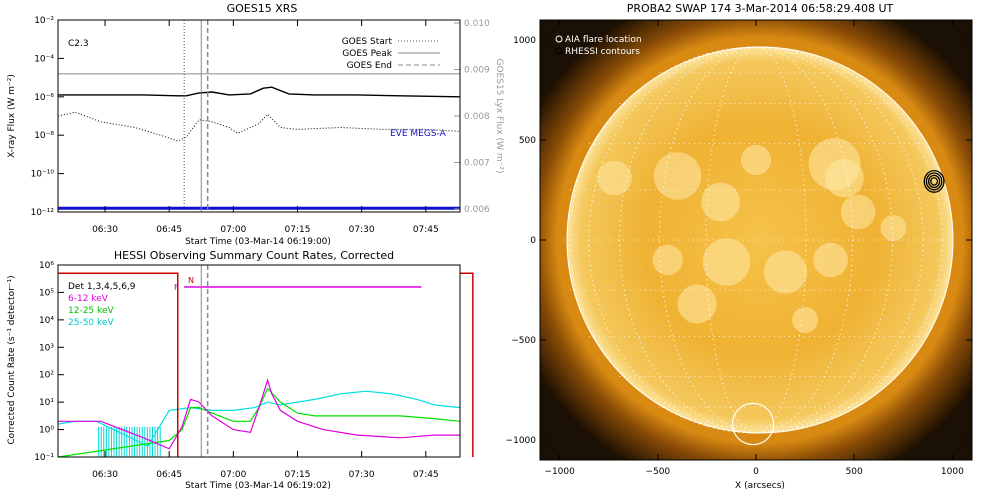 This screenshot has width=1000, height=504. What do you see at coordinates (426, 230) in the screenshot?
I see `goes-xtick-label: 07:45` at bounding box center [426, 230].